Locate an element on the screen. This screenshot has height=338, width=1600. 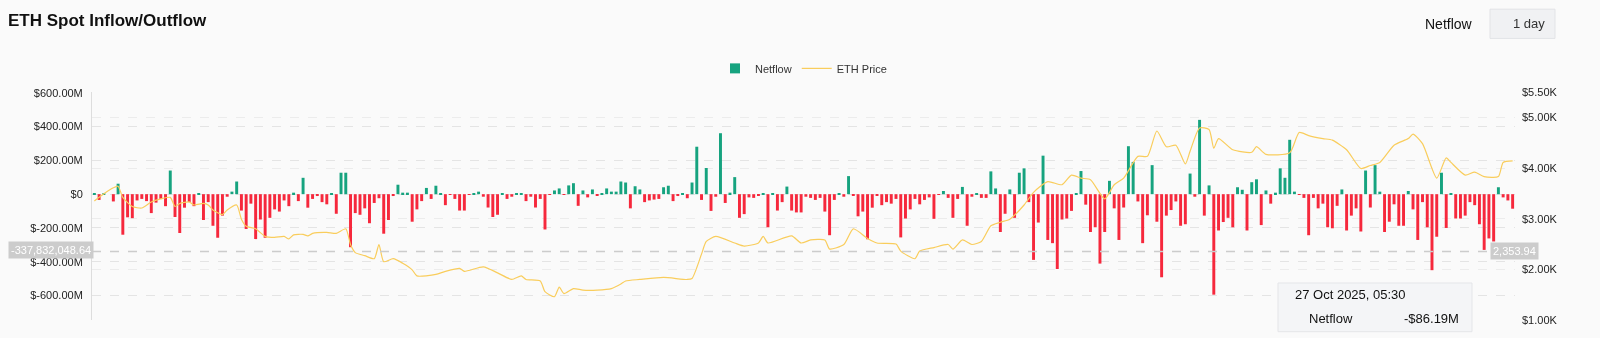
y-tick-label: $-600.00M is located at coordinates (56, 295).